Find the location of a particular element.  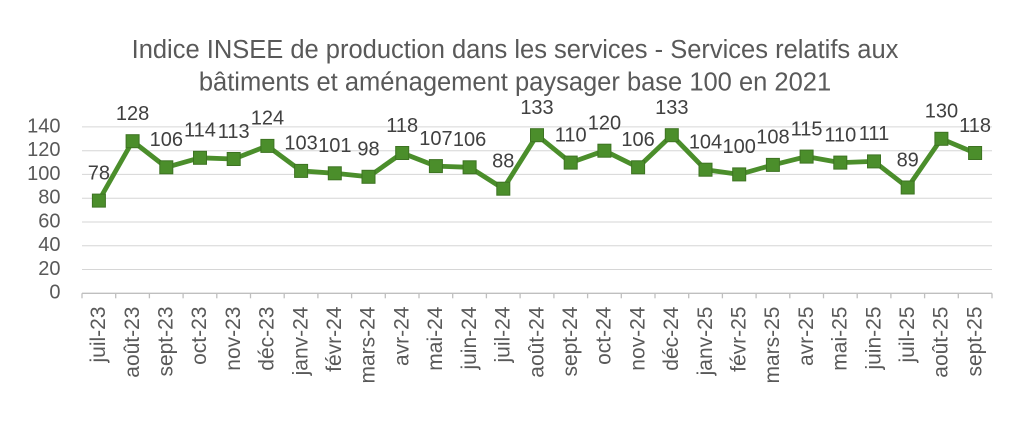

svg-text: juin-24 is located at coordinates (469, 338).